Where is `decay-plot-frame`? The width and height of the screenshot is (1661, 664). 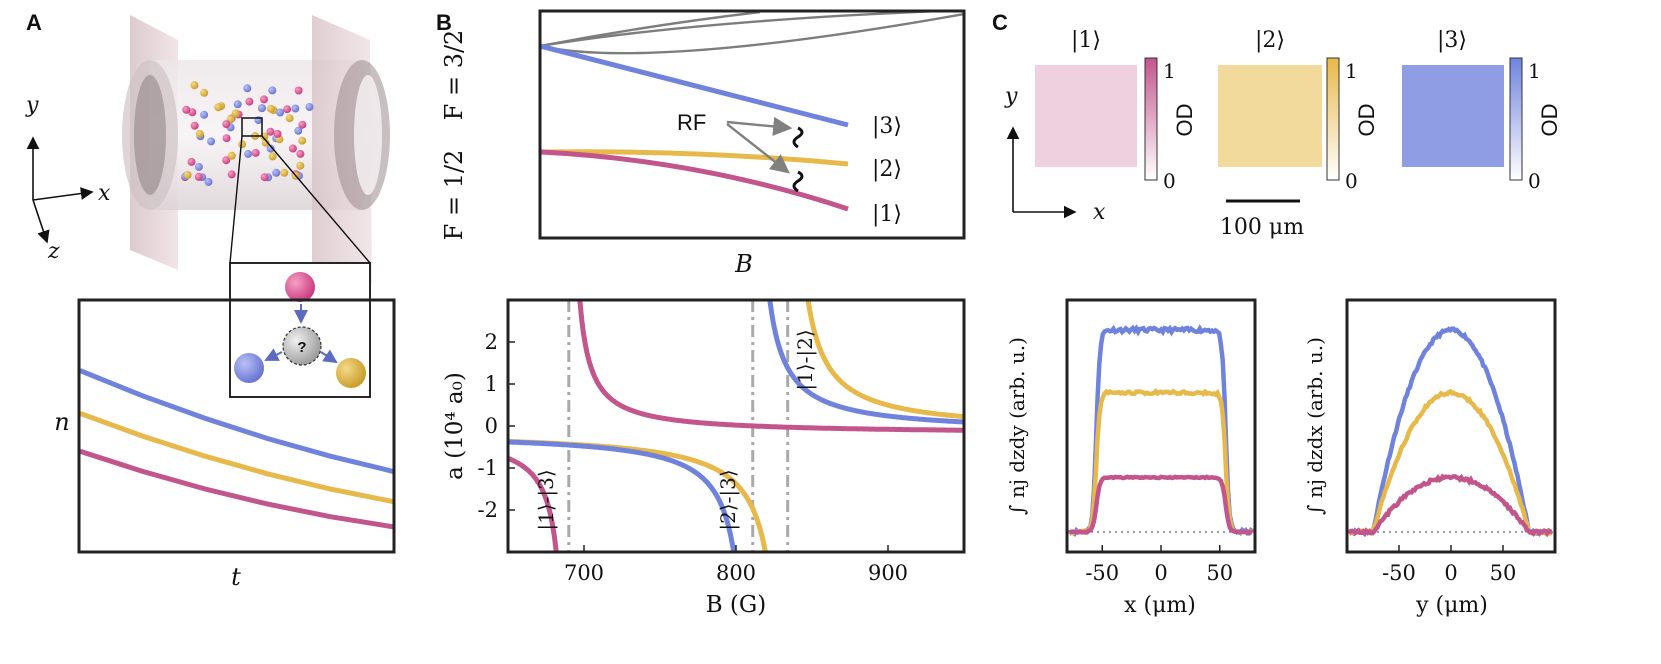 decay-plot-frame is located at coordinates (236, 426).